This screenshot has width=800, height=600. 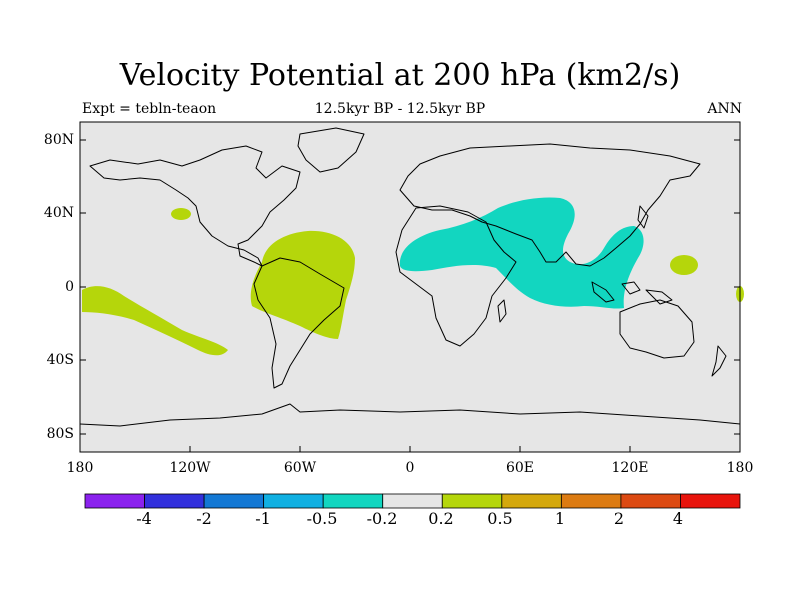 I want to click on colorbar-label: 0.5, so click(x=500, y=518).